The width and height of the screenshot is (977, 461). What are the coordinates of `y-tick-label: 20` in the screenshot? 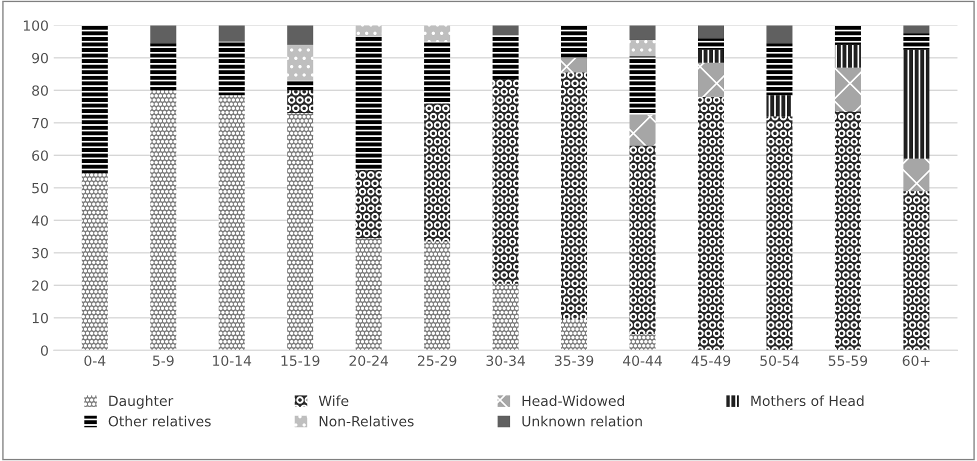 It's located at (40, 285).